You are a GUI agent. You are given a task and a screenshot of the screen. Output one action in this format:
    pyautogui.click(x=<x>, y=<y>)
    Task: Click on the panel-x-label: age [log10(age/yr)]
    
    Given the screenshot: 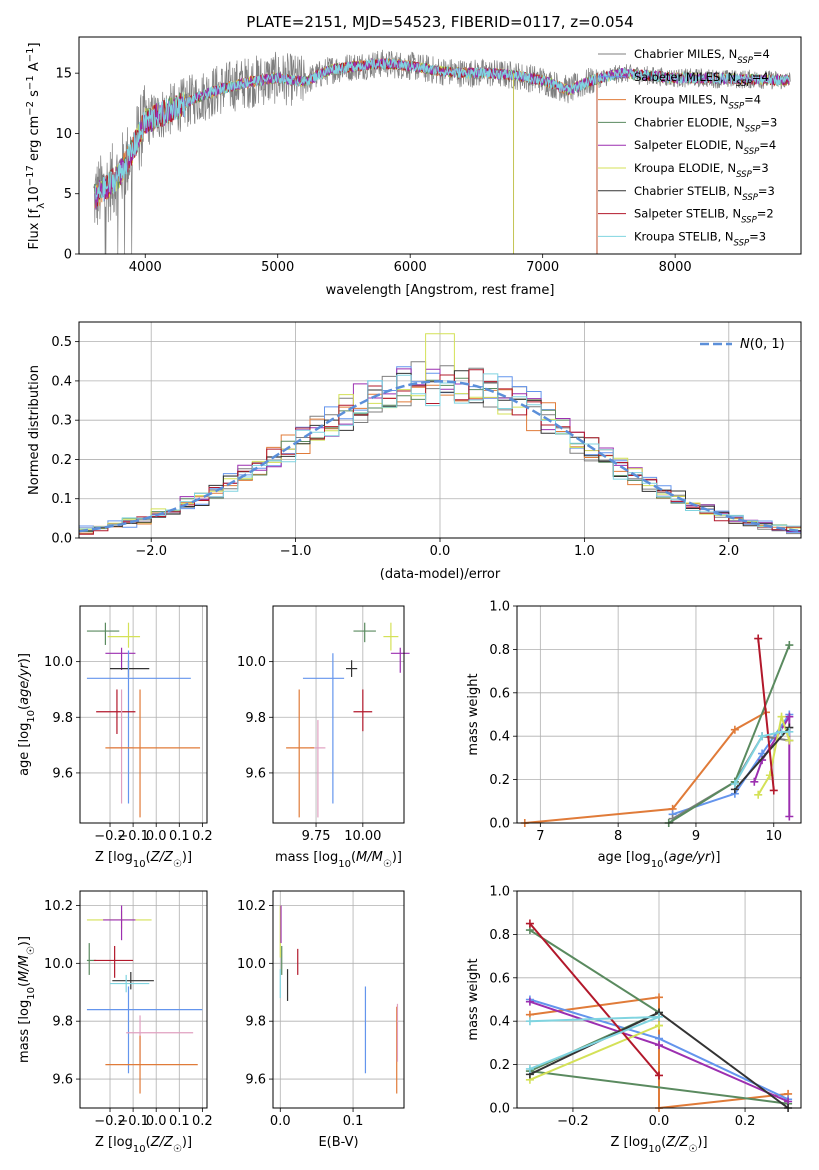 What is the action you would take?
    pyautogui.click(x=659, y=860)
    